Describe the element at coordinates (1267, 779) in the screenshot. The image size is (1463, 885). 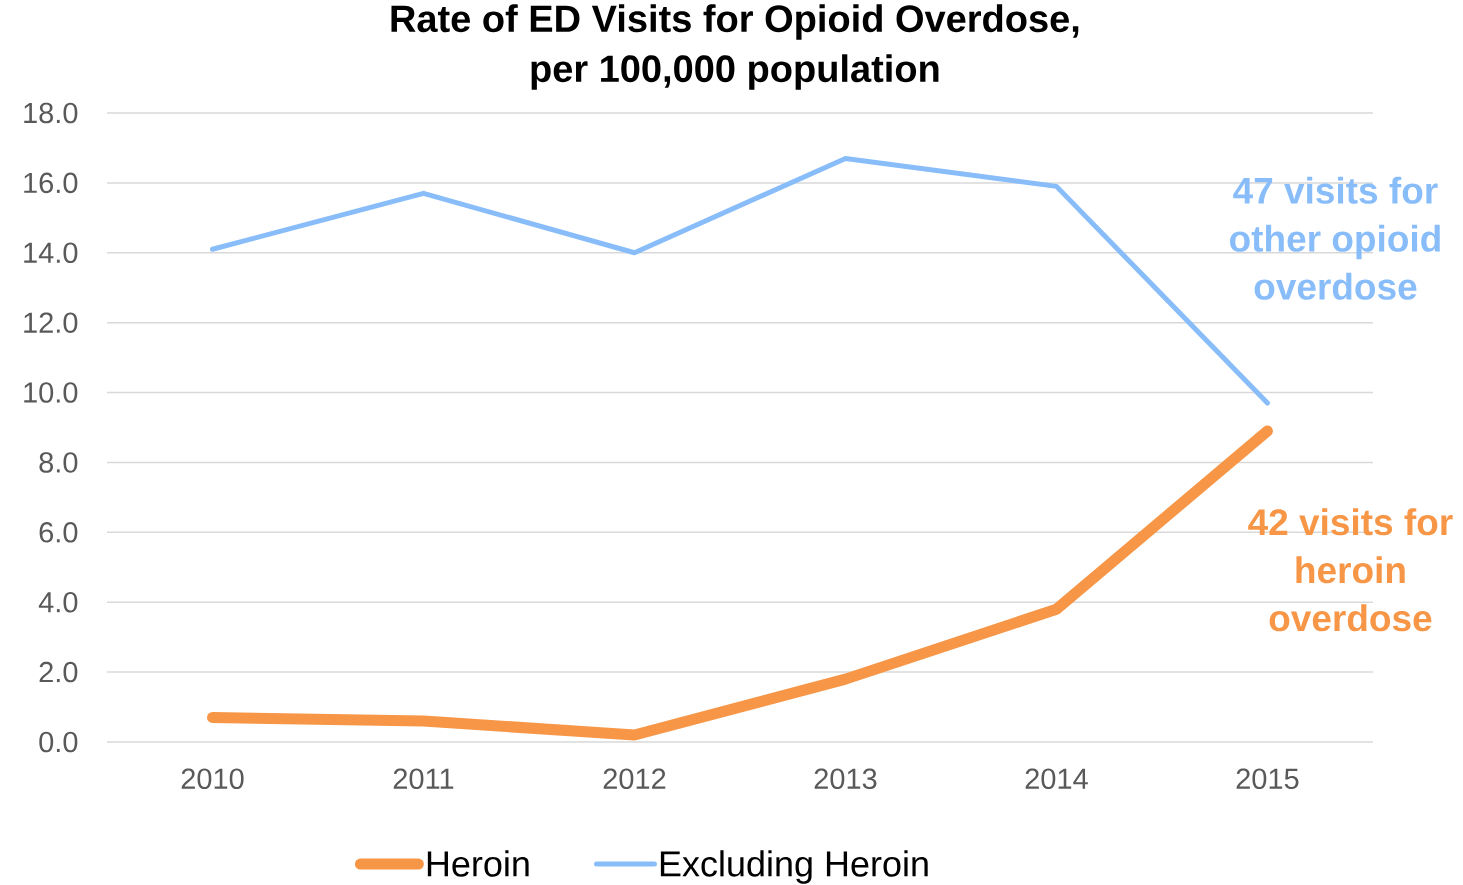
I see `x-tick-label: 2015` at that location.